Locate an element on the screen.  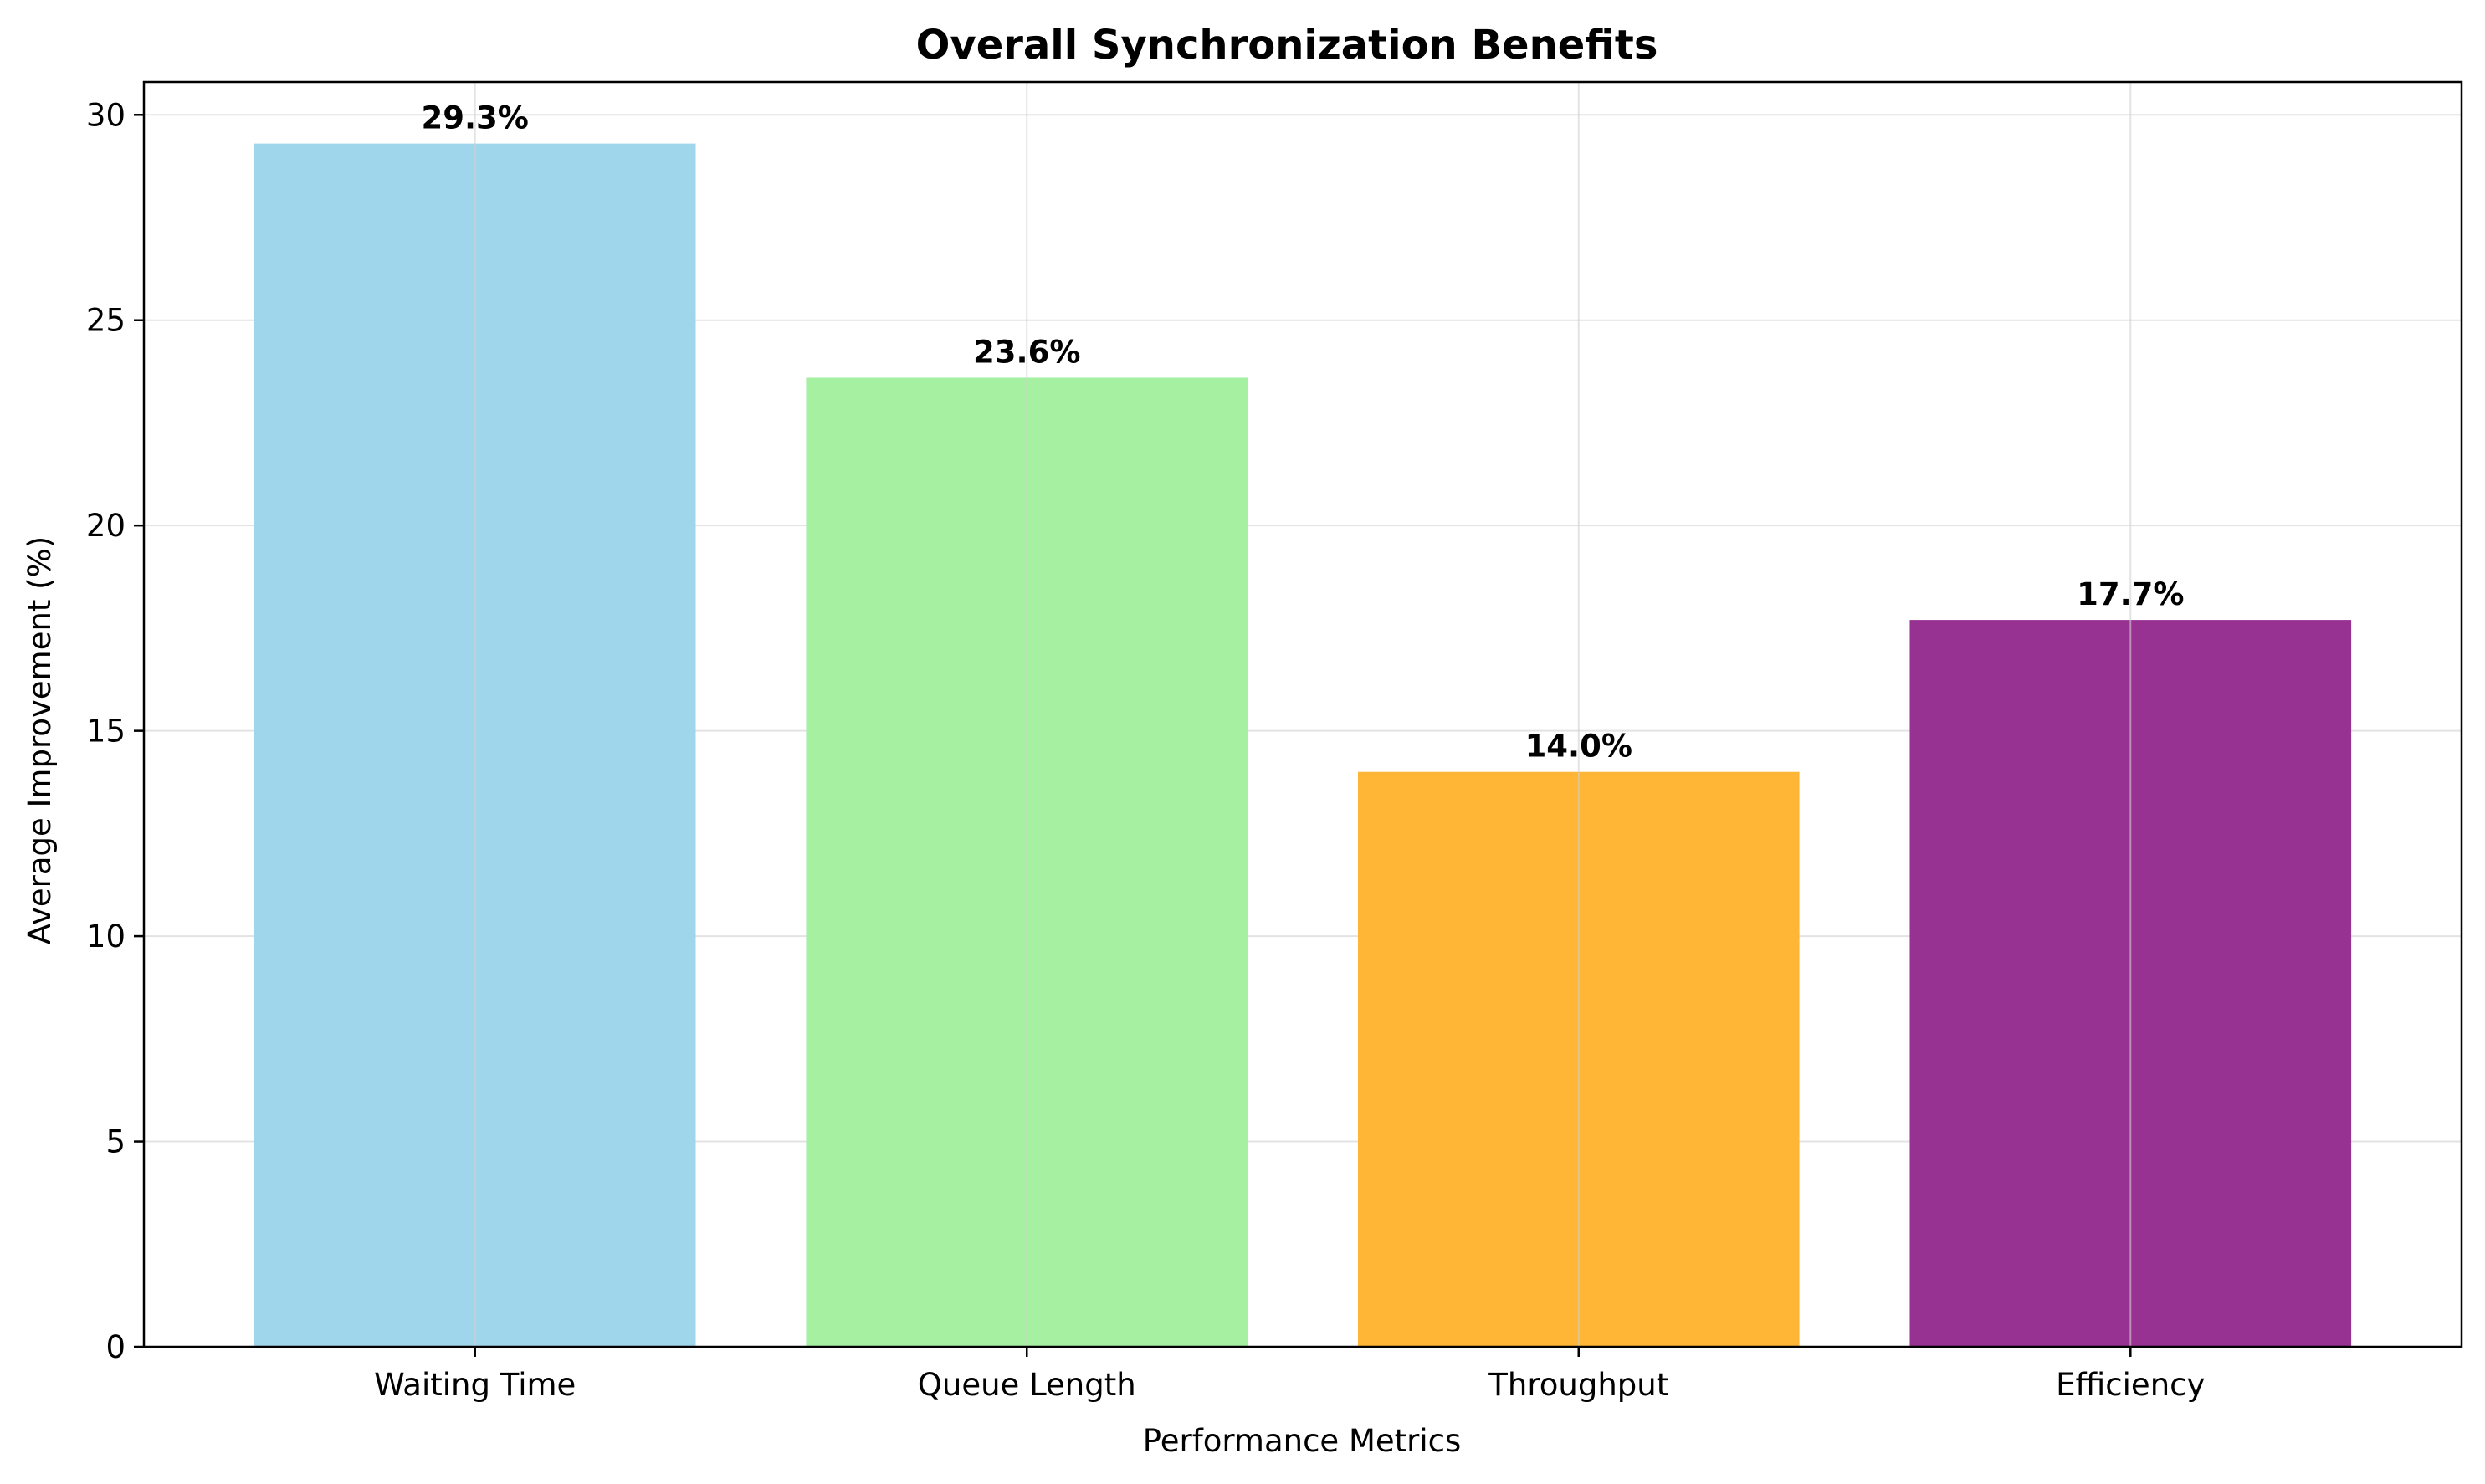
y-axis-label: Average Improvement (%) is located at coordinates (40, 740).